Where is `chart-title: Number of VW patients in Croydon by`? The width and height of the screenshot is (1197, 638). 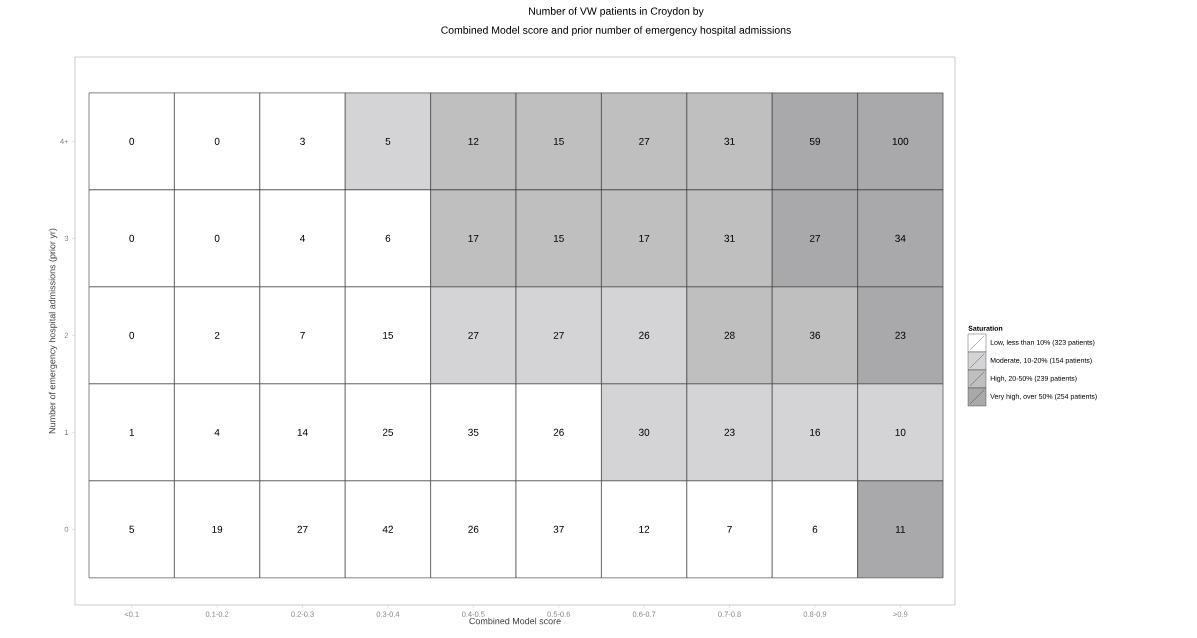 chart-title: Number of VW patients in Croydon by is located at coordinates (616, 12).